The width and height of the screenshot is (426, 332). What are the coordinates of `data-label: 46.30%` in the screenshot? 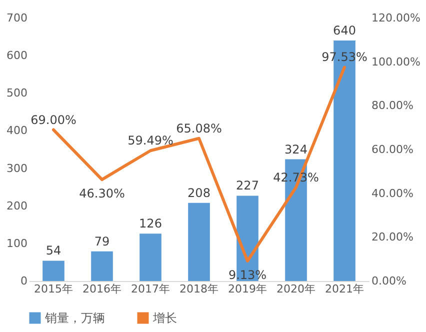 It's located at (102, 193).